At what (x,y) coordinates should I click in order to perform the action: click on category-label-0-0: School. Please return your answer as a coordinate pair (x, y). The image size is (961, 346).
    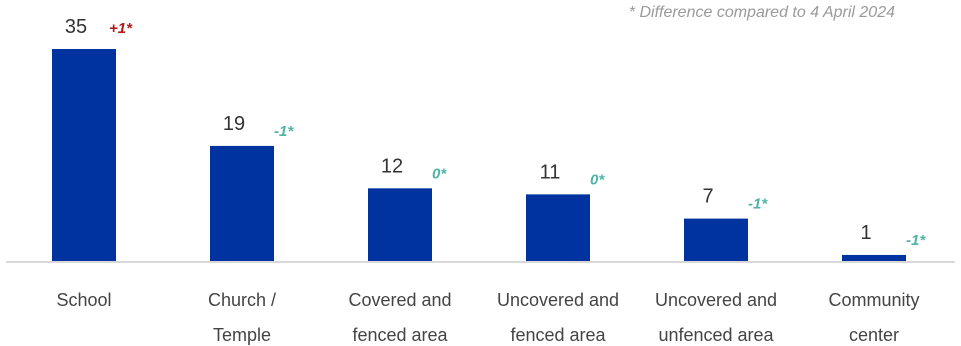
    Looking at the image, I should click on (83, 300).